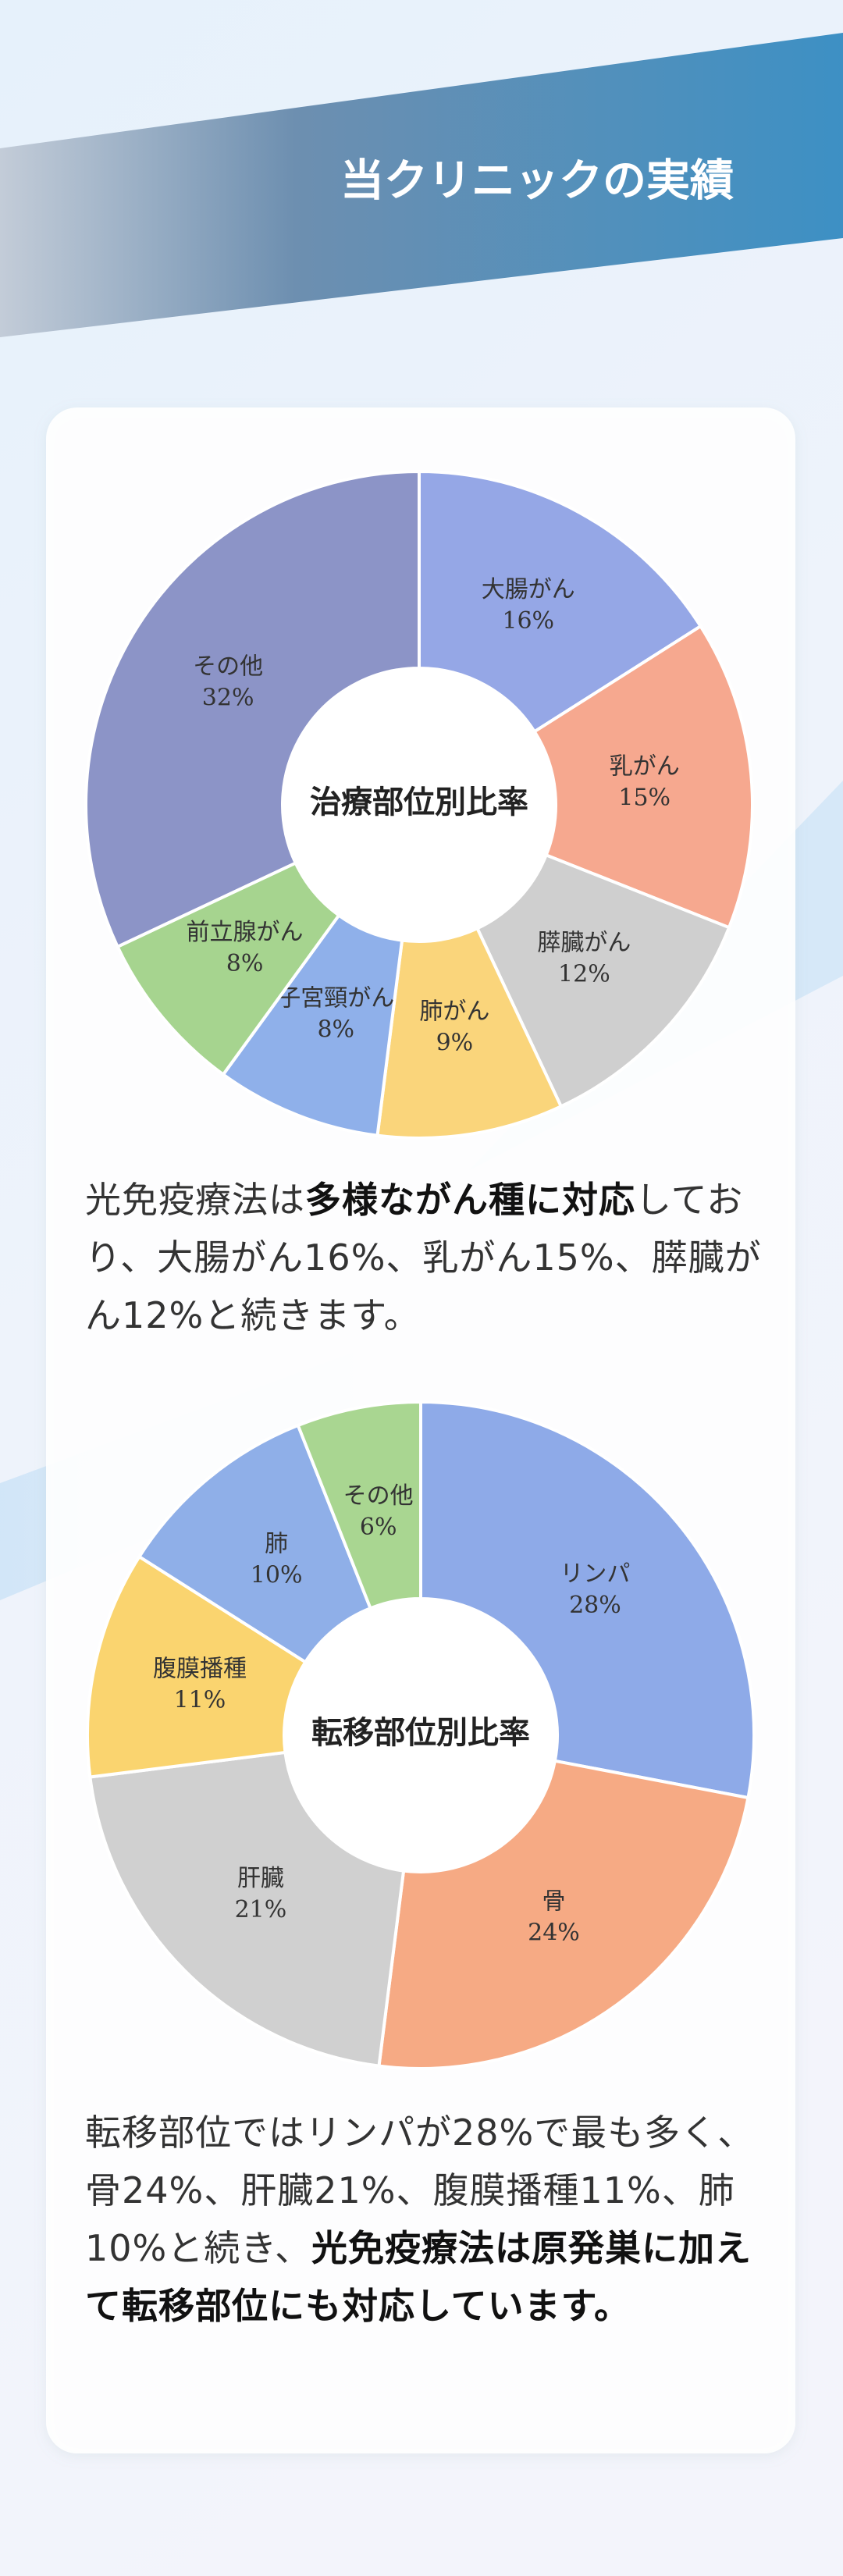 This screenshot has height=2576, width=843. I want to click on slice-label: 肺, so click(276, 1544).